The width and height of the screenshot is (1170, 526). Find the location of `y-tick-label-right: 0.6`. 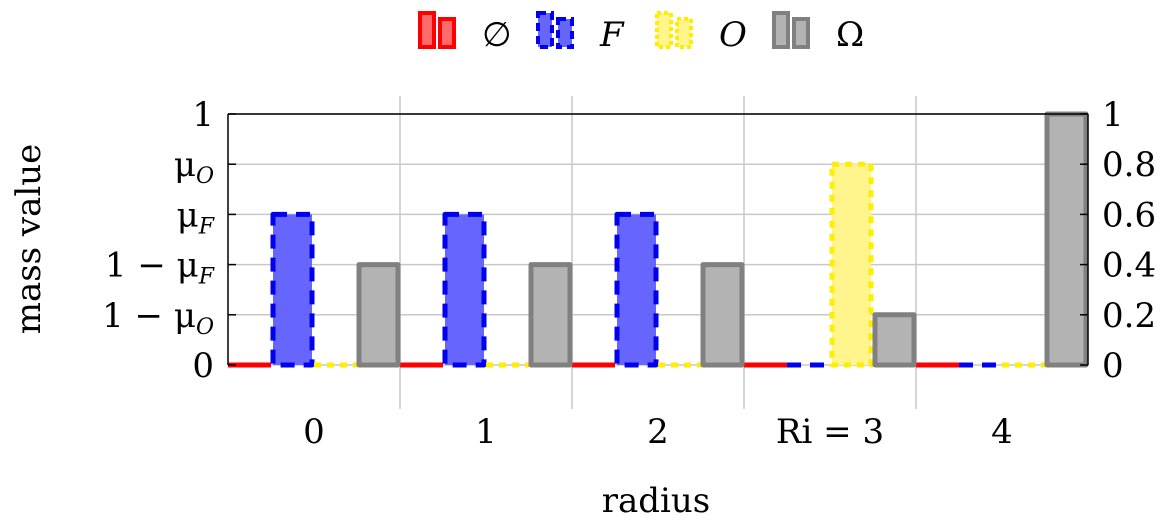

y-tick-label-right: 0.6 is located at coordinates (1129, 215).